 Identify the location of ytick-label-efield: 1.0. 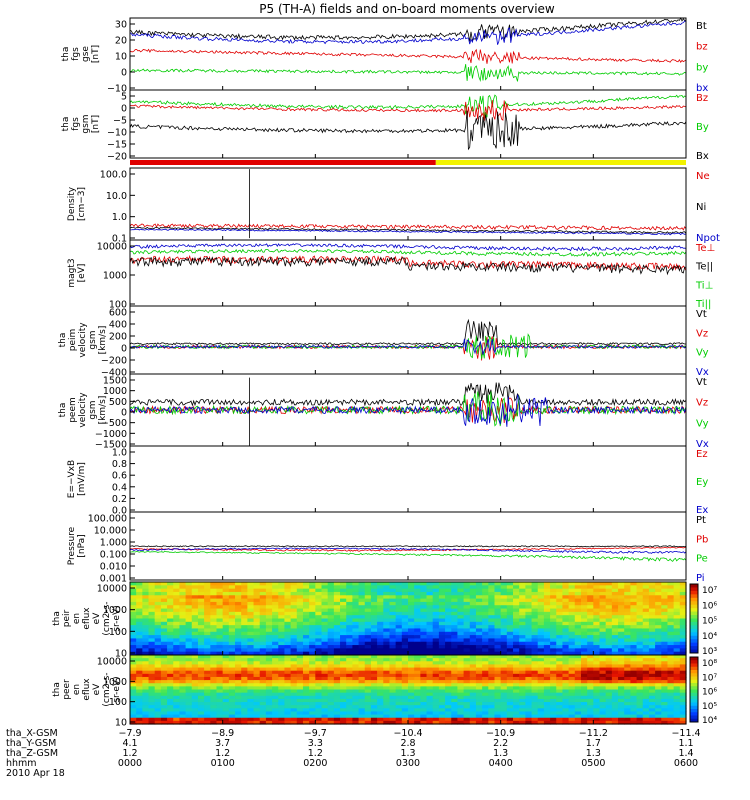
(119, 453).